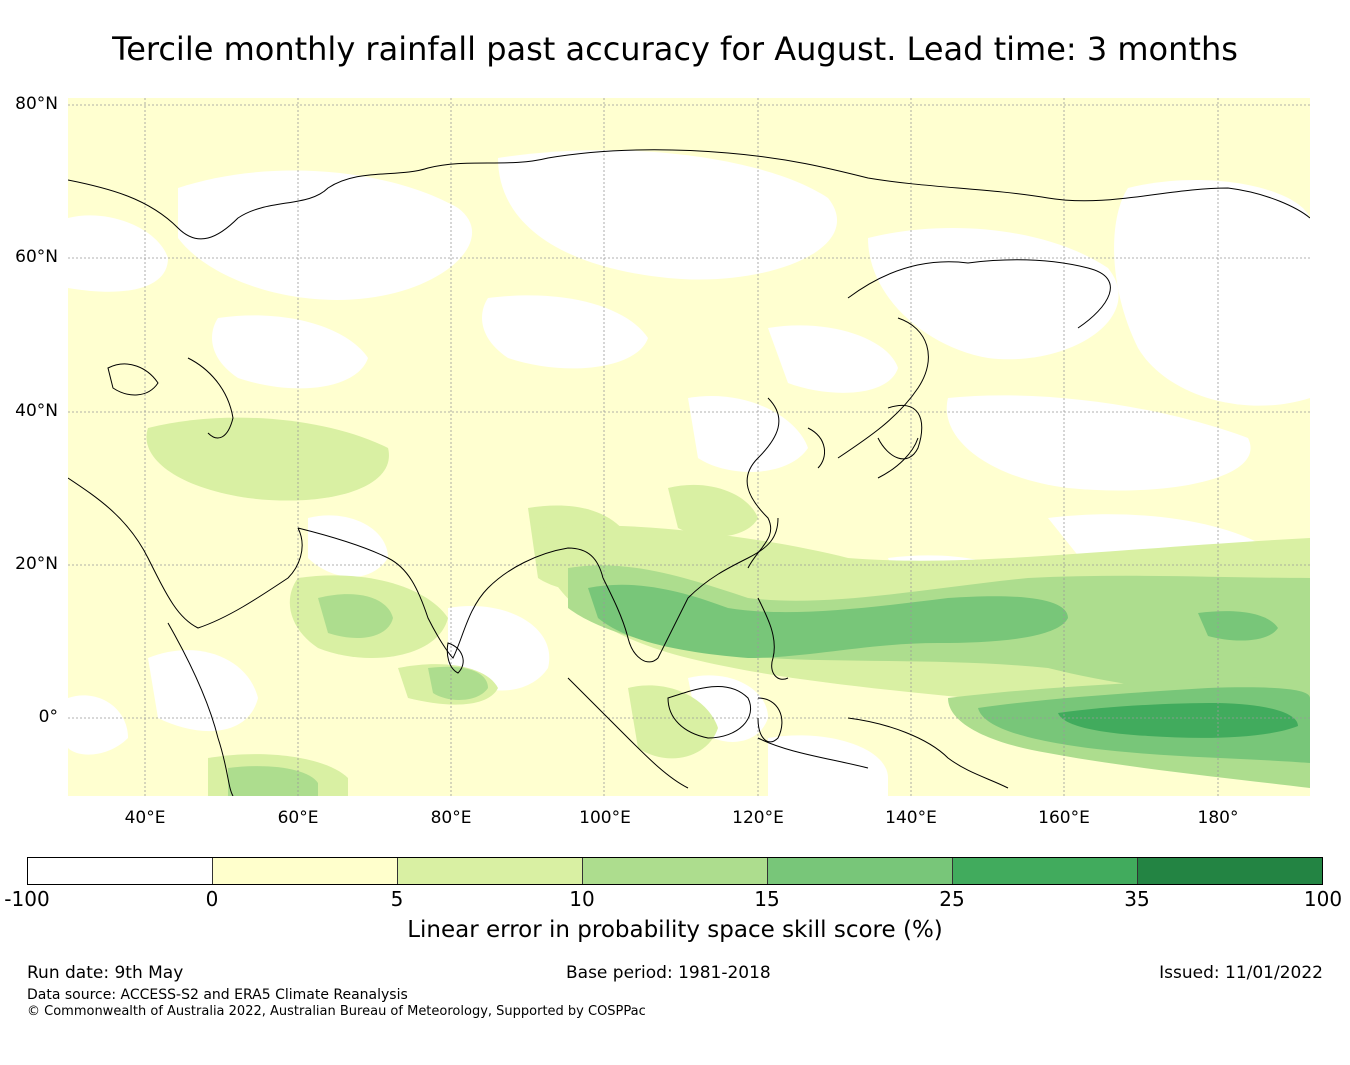  Describe the element at coordinates (36, 411) in the screenshot. I see `lat-label-40n: 40°N` at that location.